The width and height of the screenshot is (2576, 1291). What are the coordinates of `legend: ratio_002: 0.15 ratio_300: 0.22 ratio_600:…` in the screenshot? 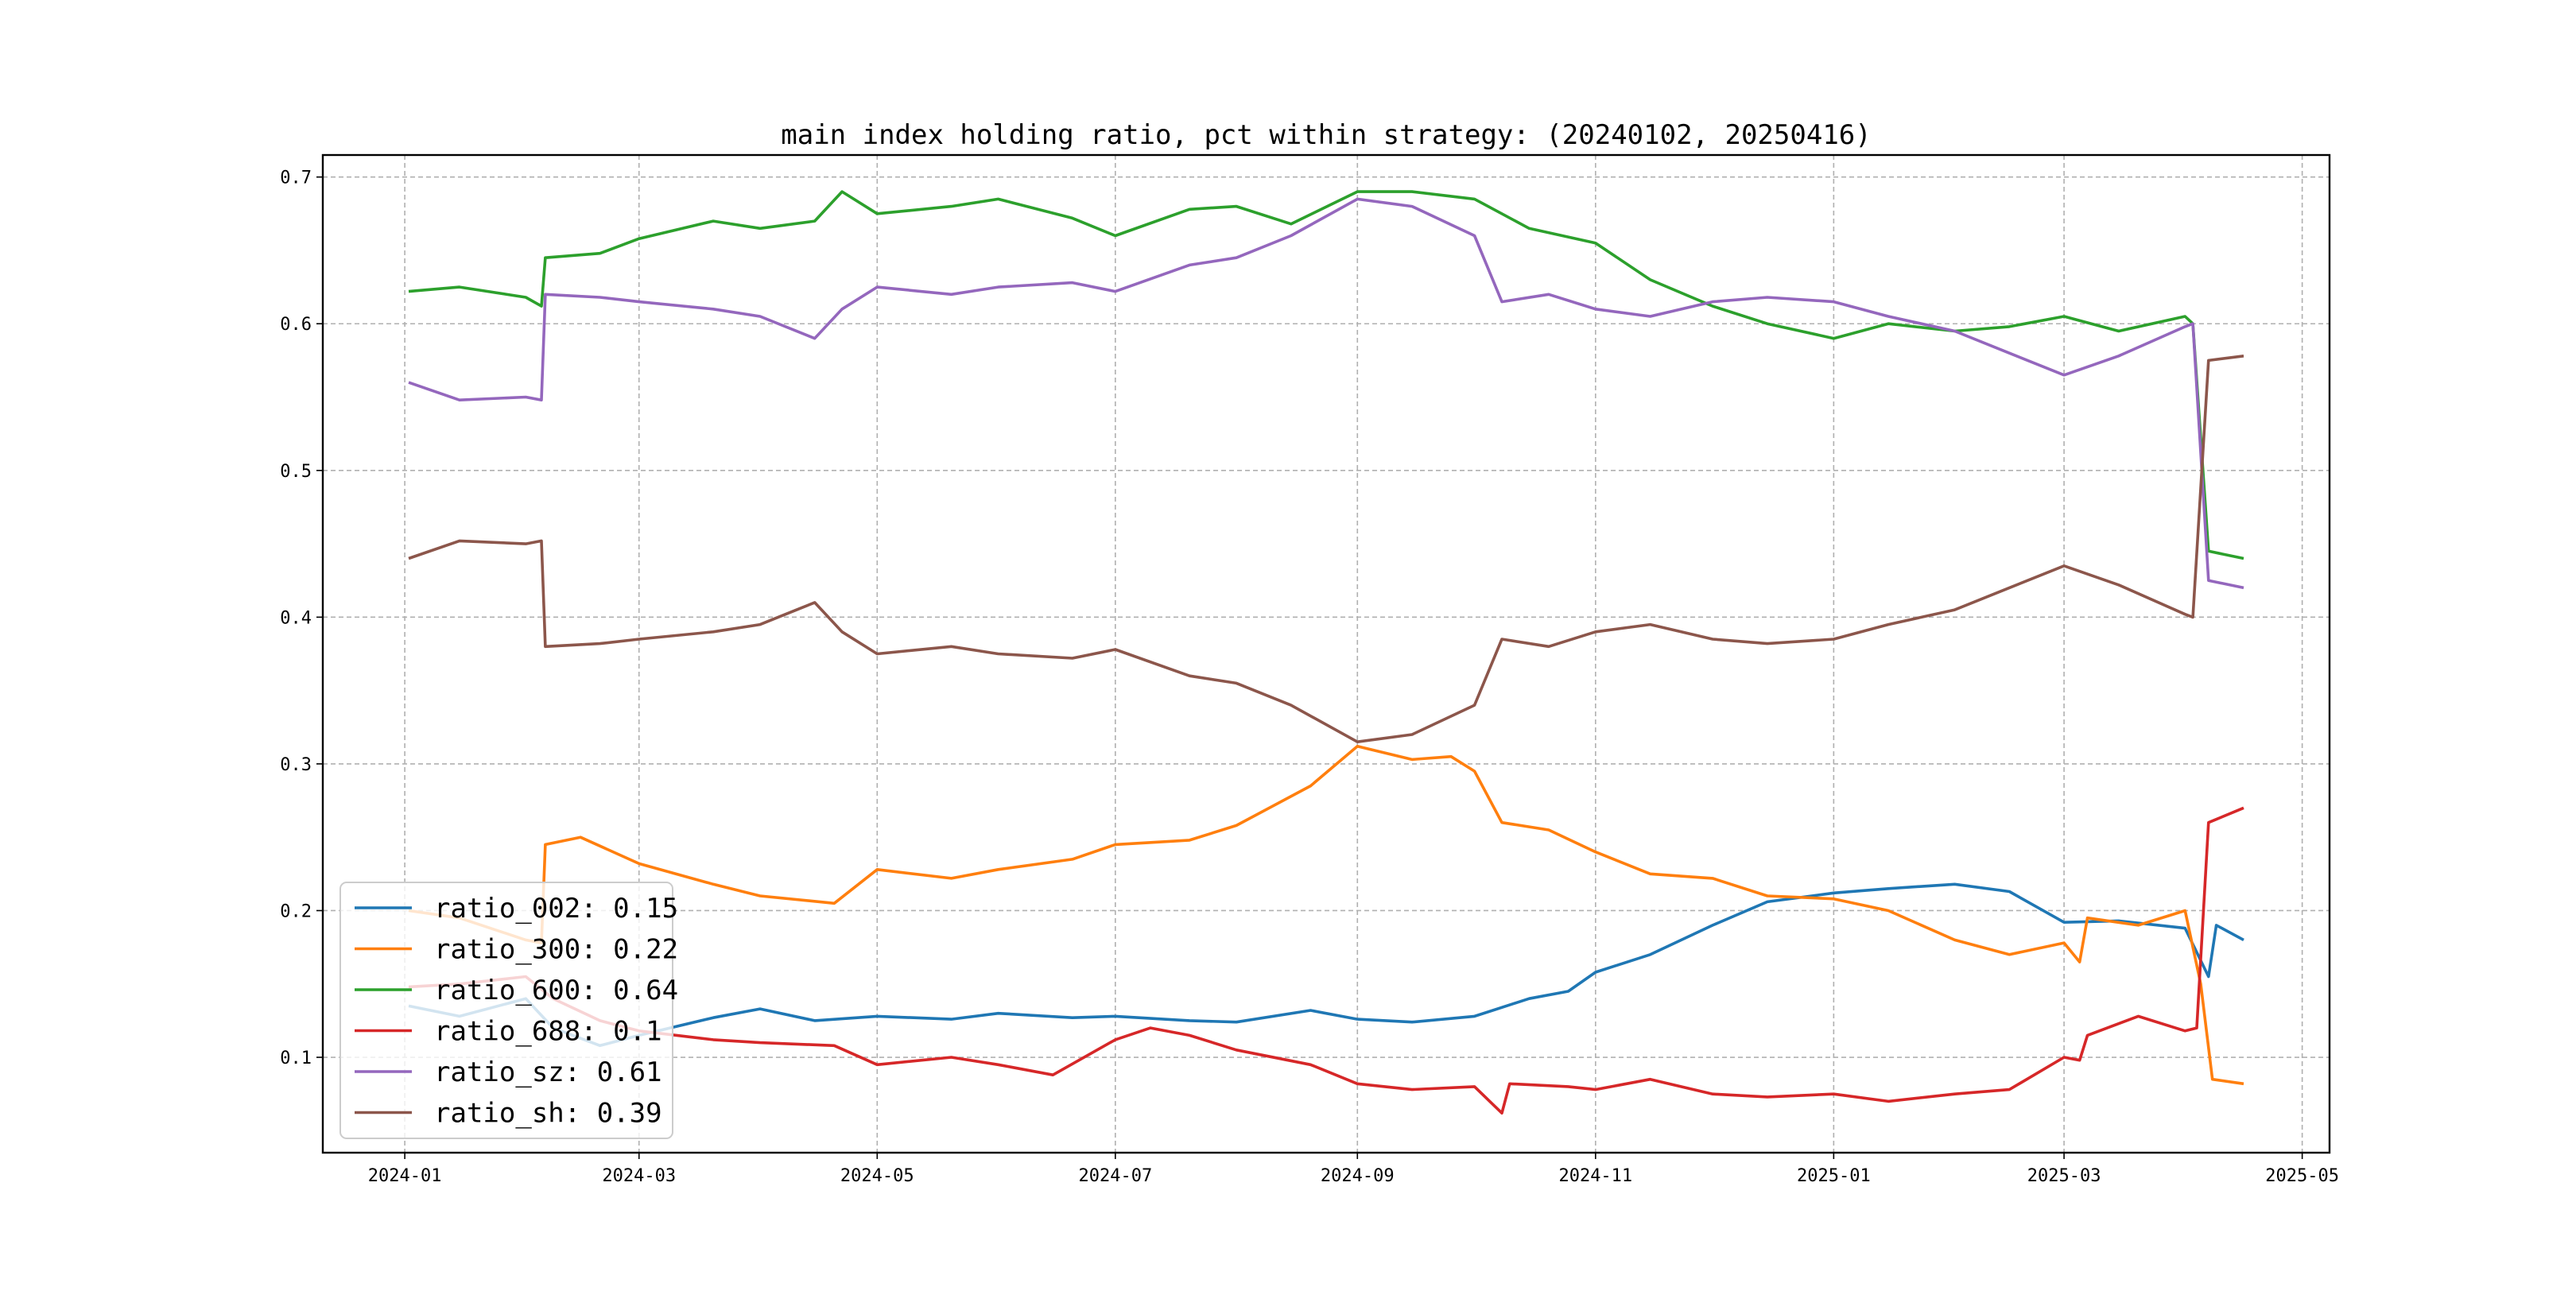 It's located at (508, 1011).